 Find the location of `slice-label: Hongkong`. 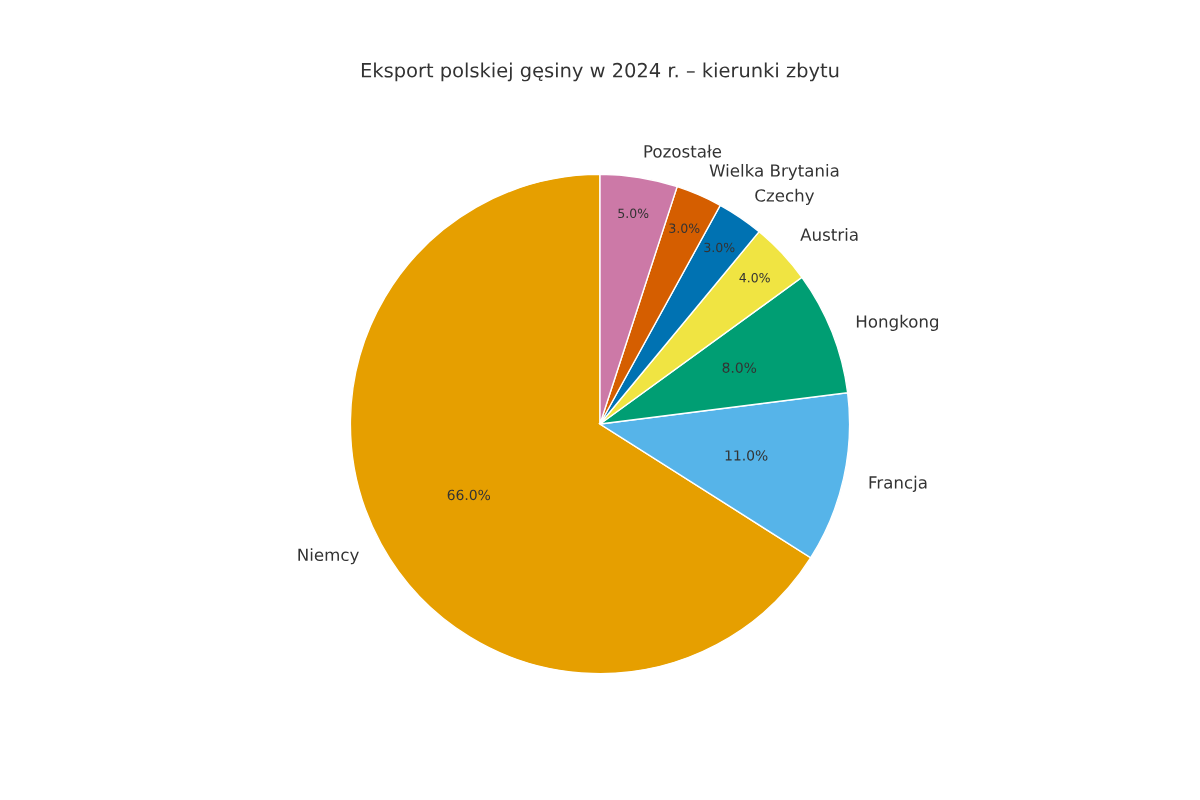

slice-label: Hongkong is located at coordinates (897, 322).